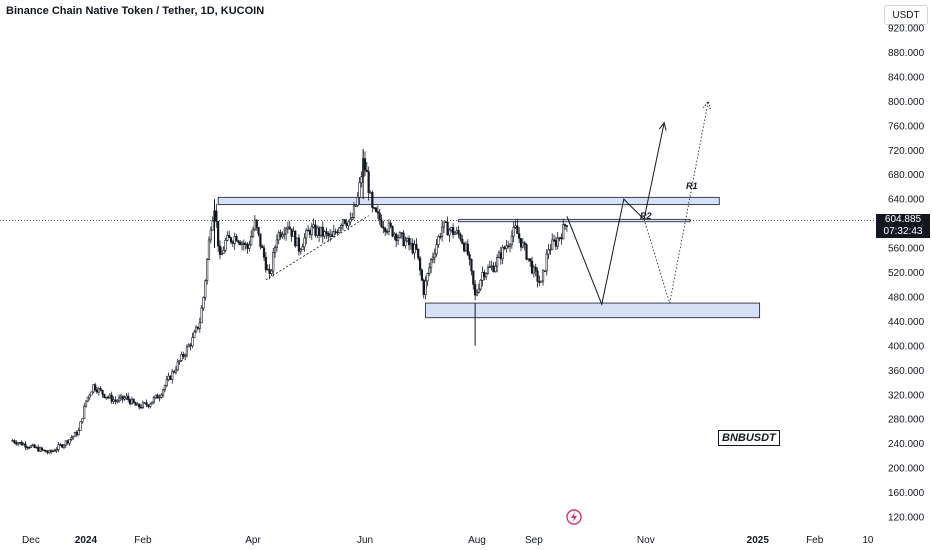 The height and width of the screenshot is (550, 932). I want to click on x-tick-label: Dec, so click(31, 540).